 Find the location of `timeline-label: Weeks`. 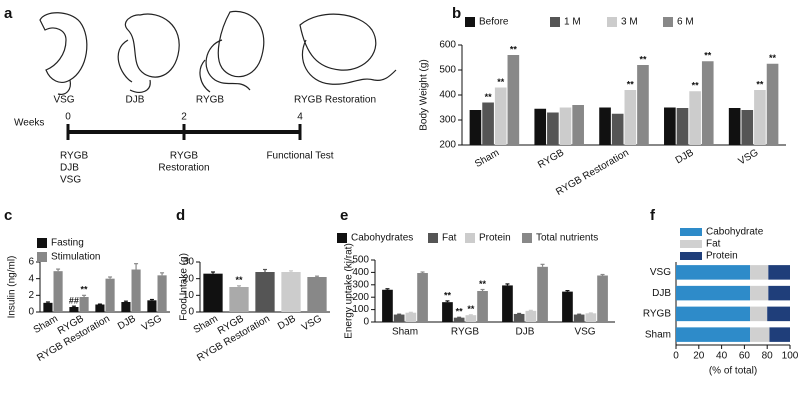

timeline-label: Weeks is located at coordinates (29, 123).